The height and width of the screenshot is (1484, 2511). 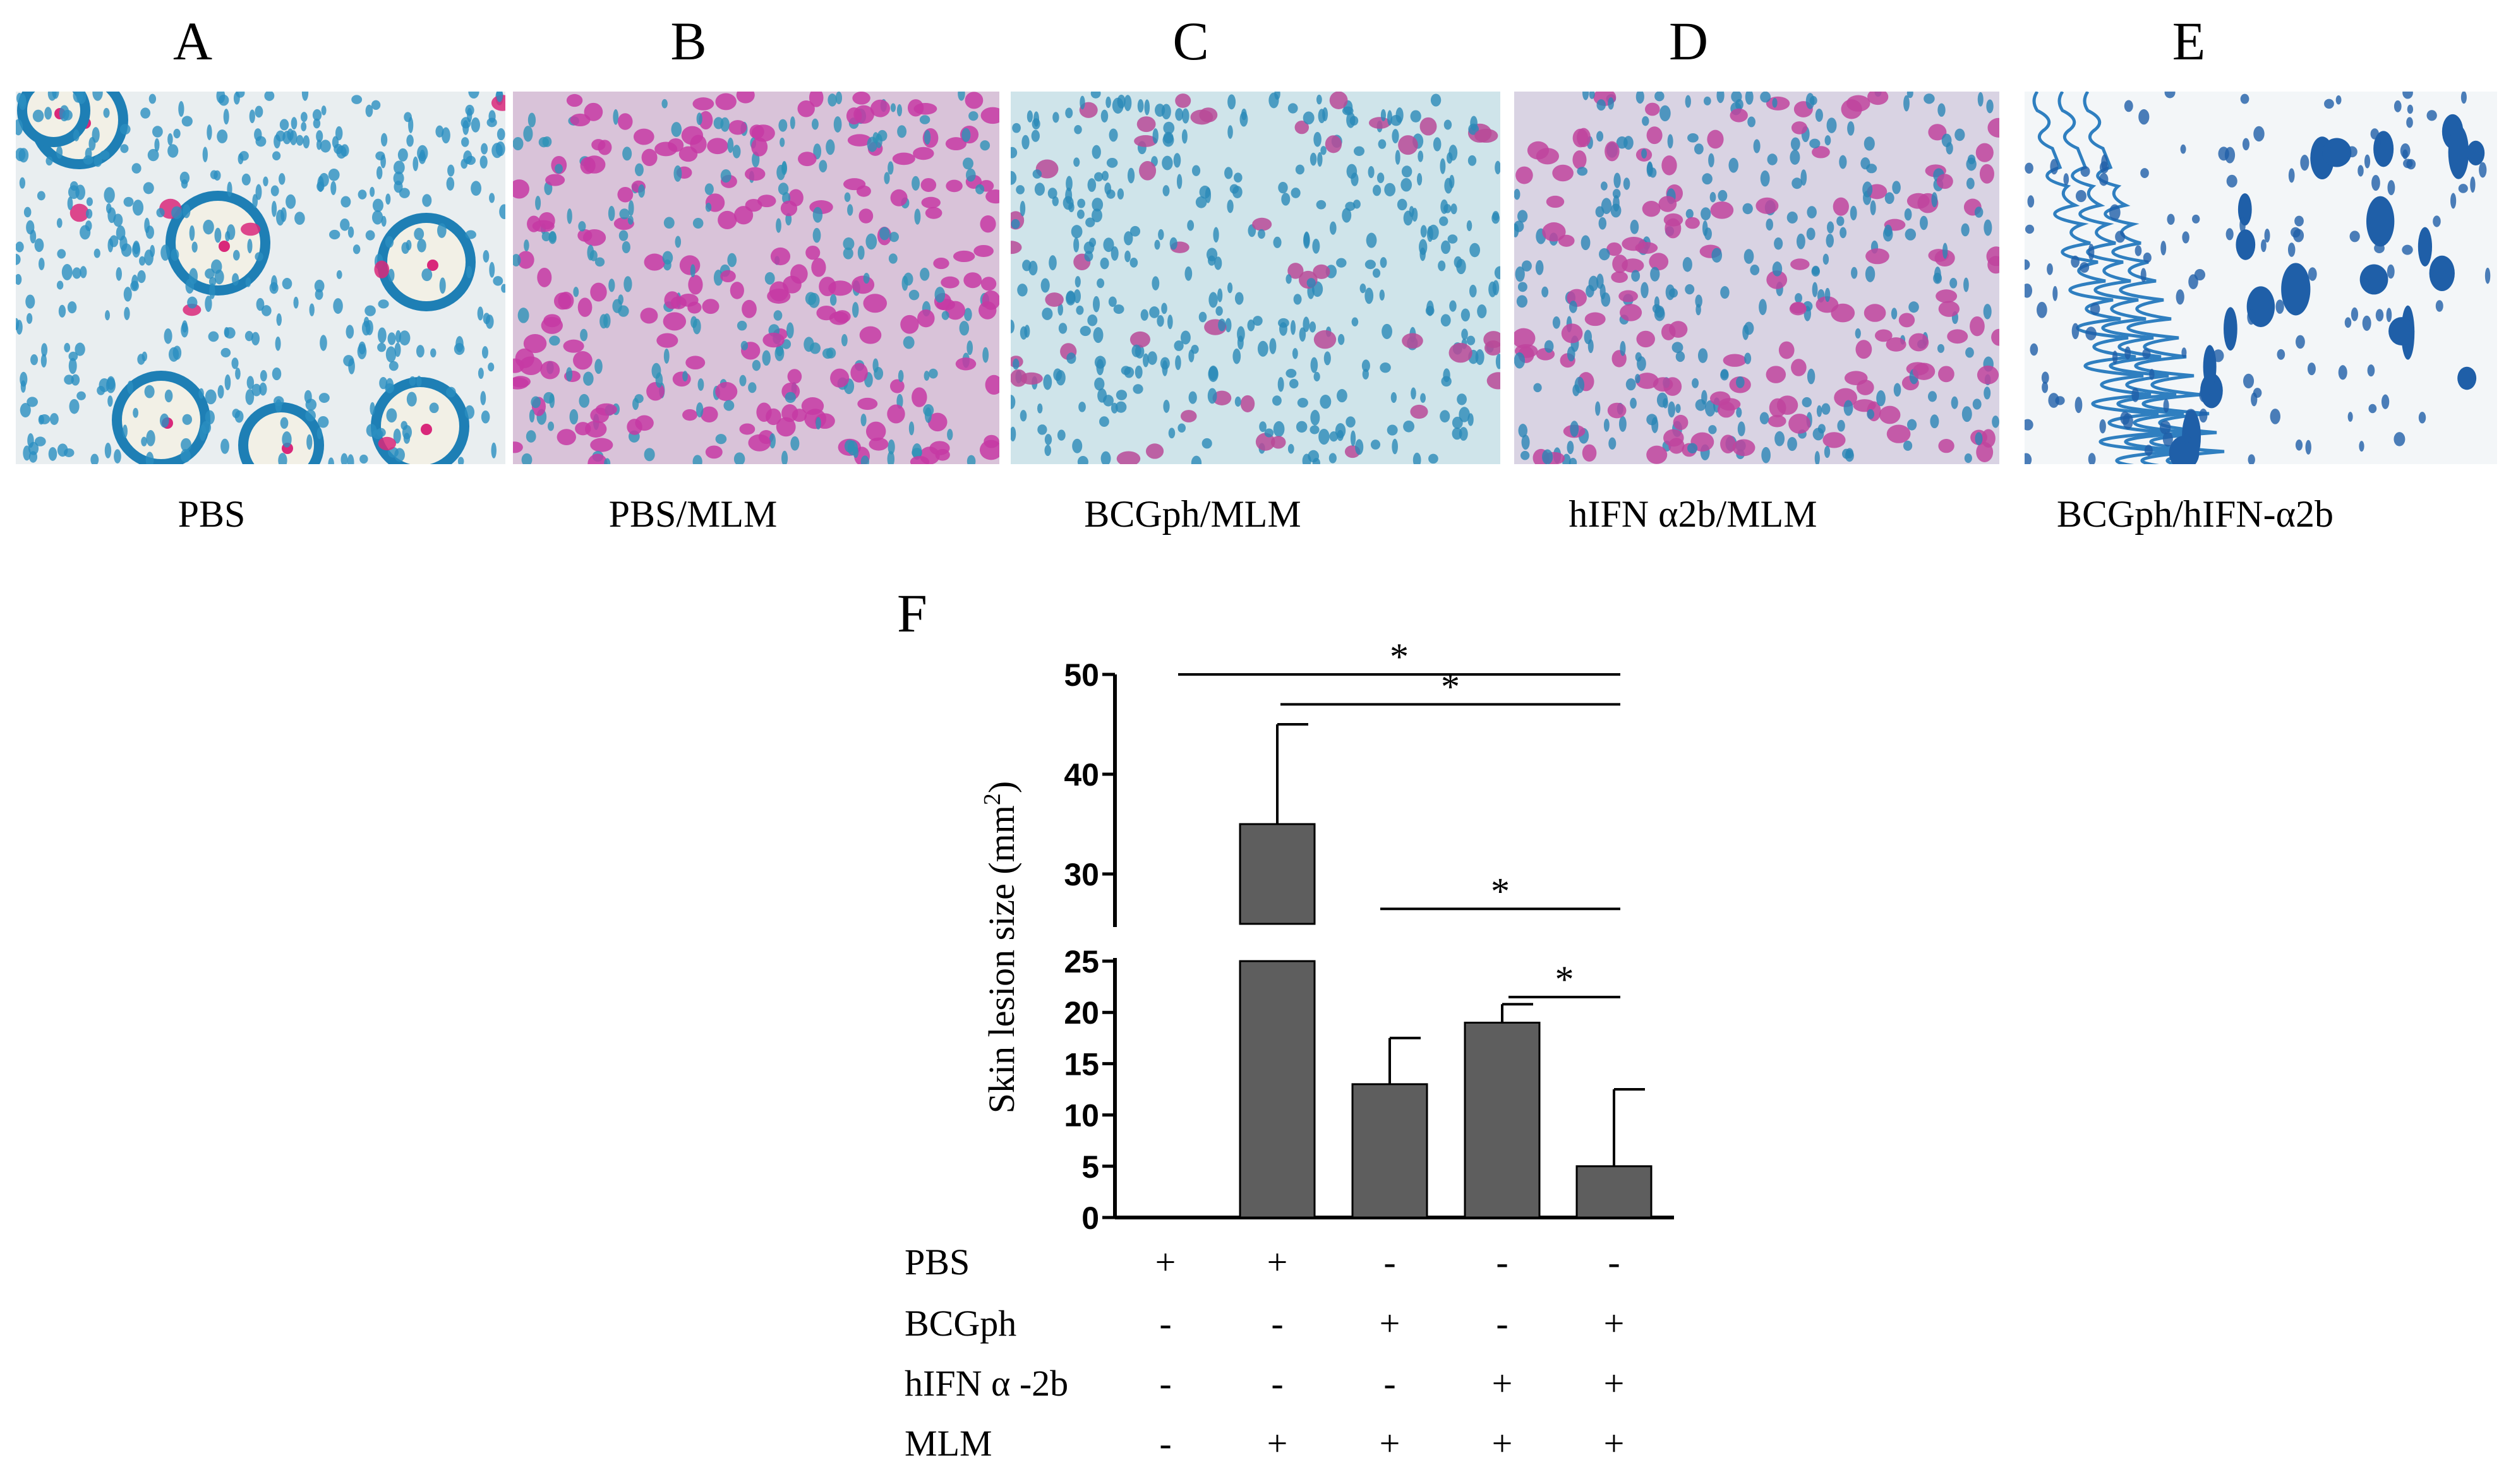 I want to click on histology-image-a, so click(x=260, y=278).